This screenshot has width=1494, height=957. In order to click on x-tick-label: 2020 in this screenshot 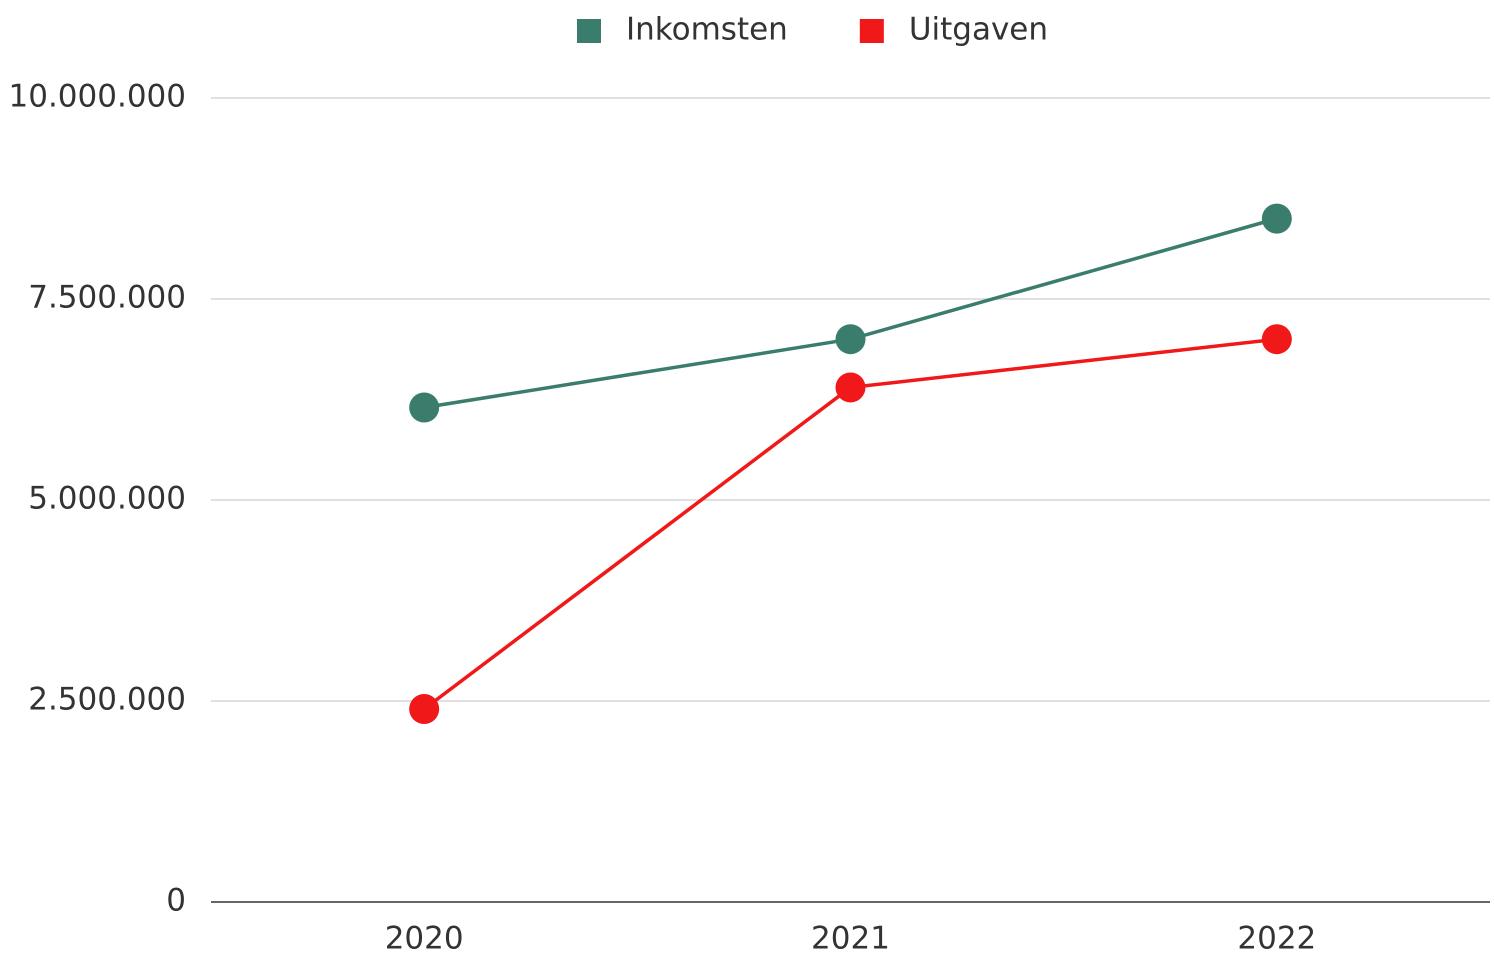, I will do `click(424, 939)`.